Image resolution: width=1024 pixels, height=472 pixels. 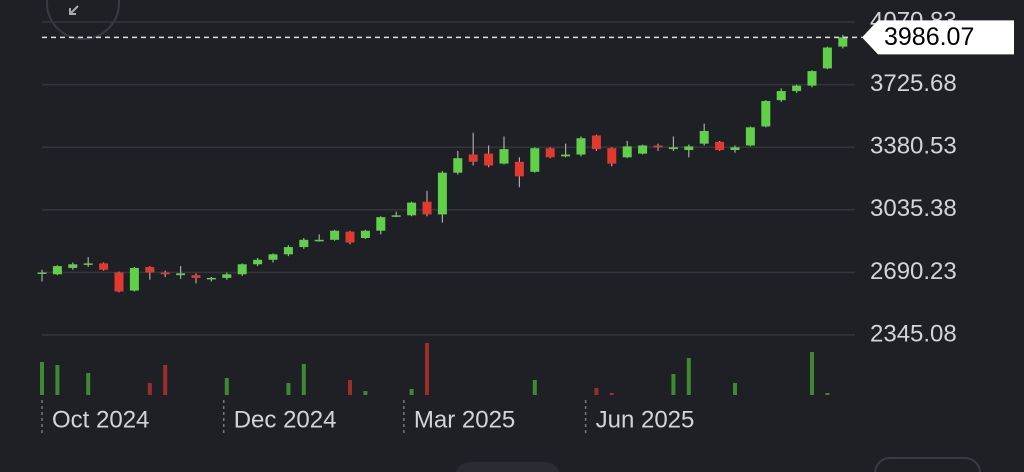 I want to click on y-tick-label: 2345.08, so click(x=913, y=333).